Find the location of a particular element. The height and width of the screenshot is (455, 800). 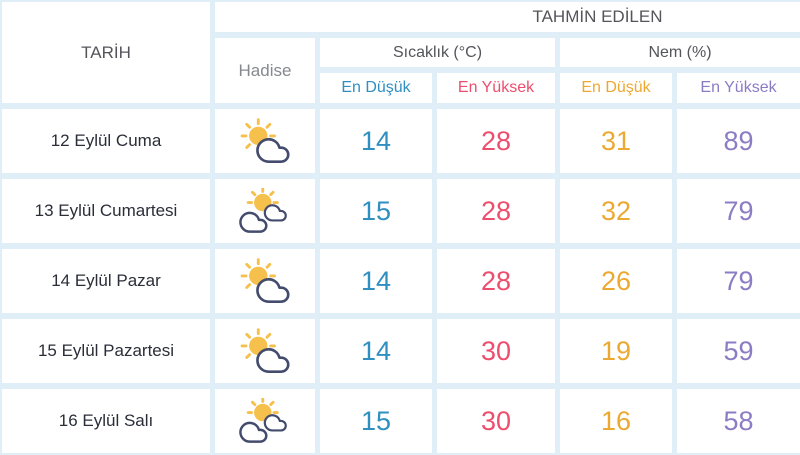

column-header-hum-max: En Yüksek is located at coordinates (738, 88).